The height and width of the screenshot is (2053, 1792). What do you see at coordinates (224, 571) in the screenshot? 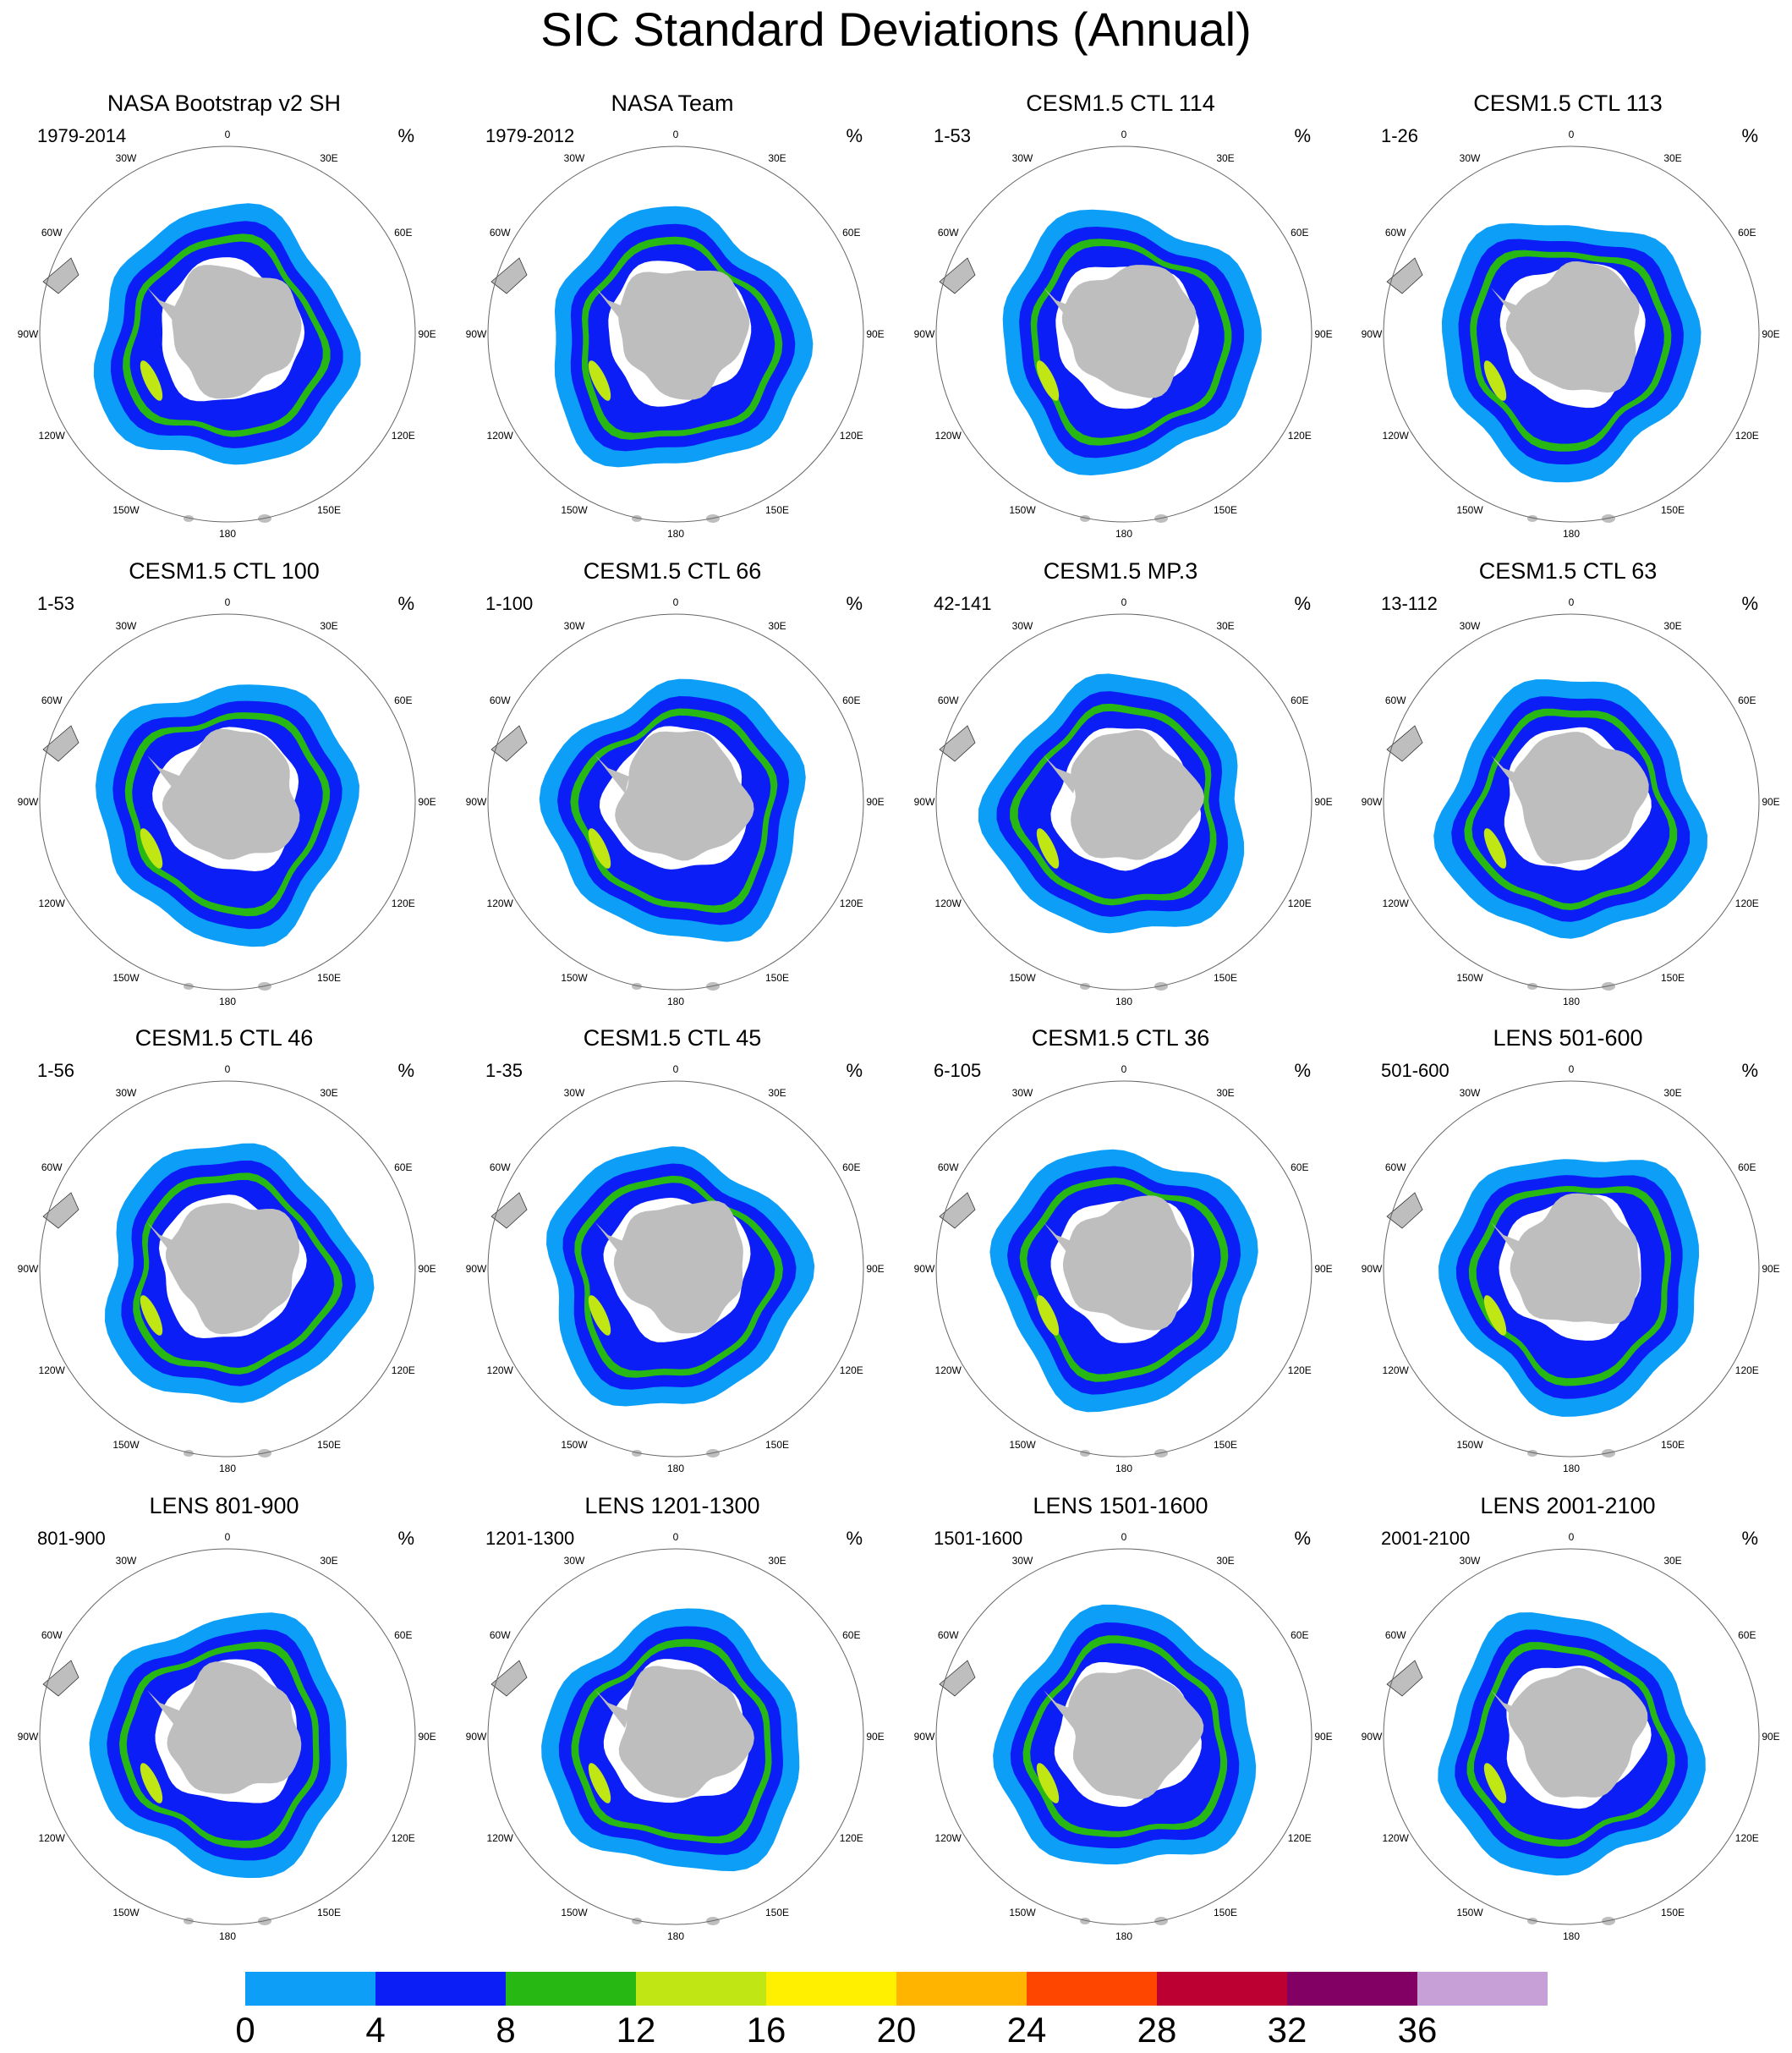
I see `panel-title: CESM1.5 CTL 100` at bounding box center [224, 571].